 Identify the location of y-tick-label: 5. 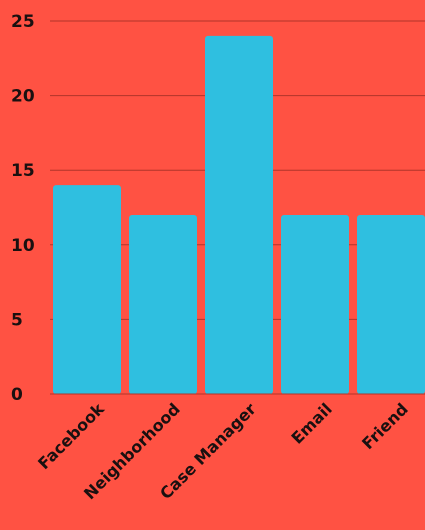
(17, 320).